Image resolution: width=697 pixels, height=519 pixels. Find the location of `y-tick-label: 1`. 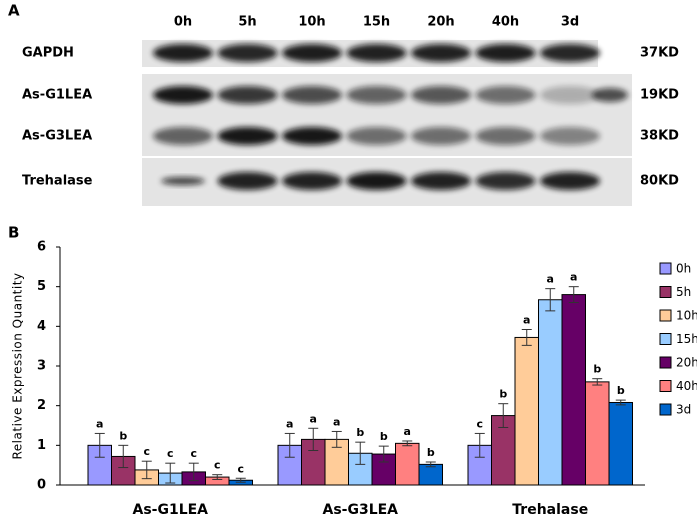

y-tick-label: 1 is located at coordinates (41, 445).